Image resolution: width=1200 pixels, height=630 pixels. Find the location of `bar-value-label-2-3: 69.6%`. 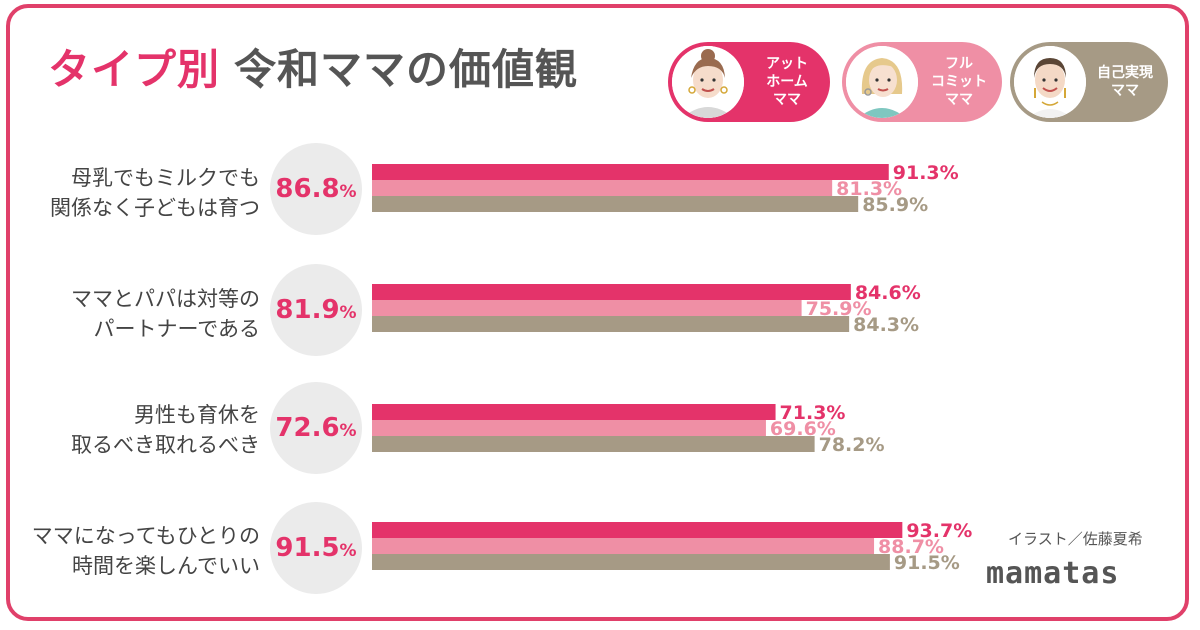

bar-value-label-2-3: 69.6% is located at coordinates (803, 429).